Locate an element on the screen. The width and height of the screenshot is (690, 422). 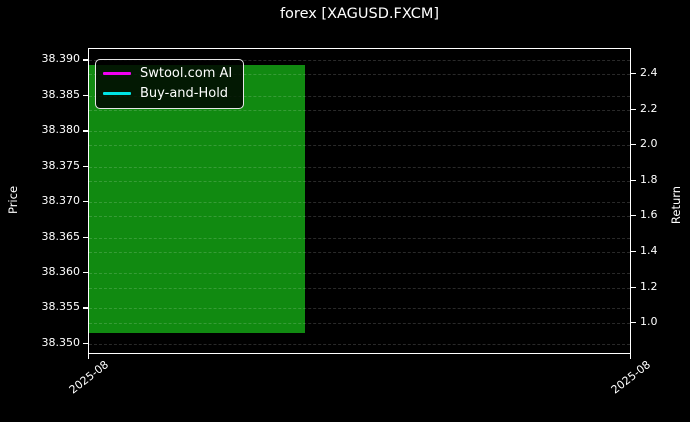
return-tick-label: 2.2 is located at coordinates (649, 108).